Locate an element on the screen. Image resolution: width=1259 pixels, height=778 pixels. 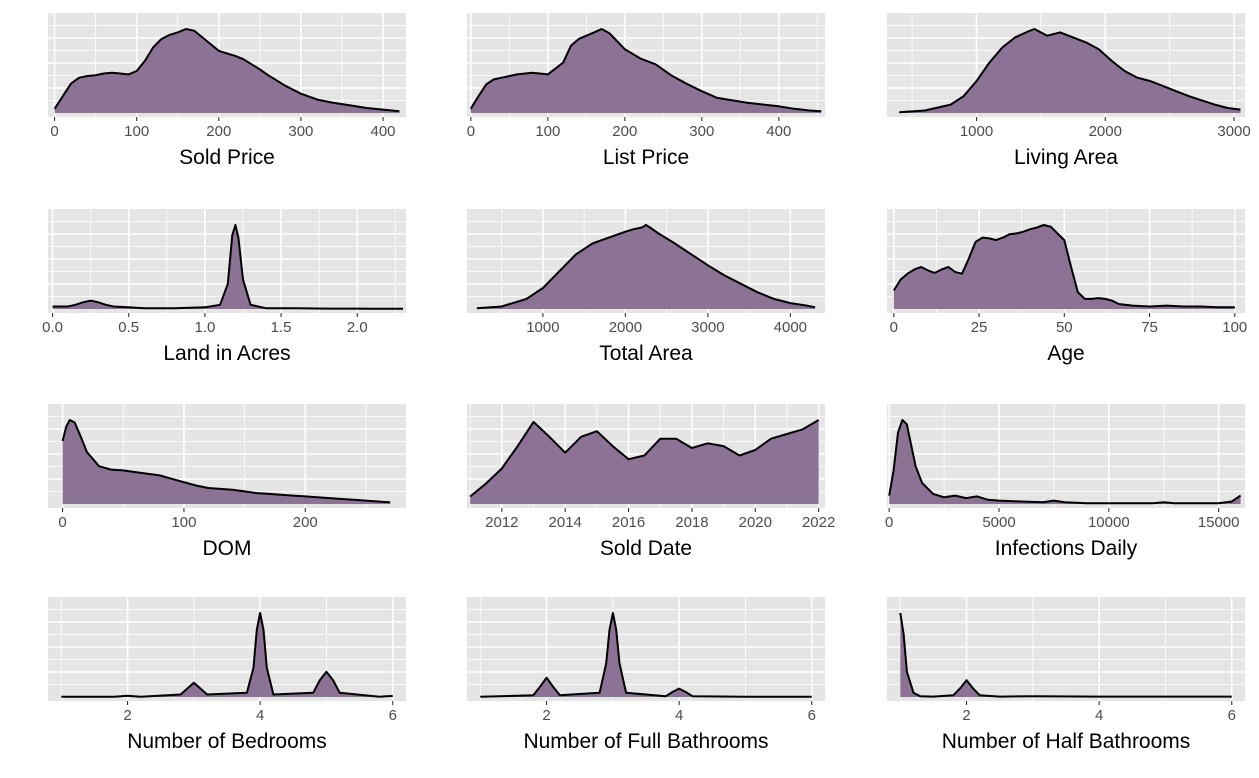
x-tick-label: 0.5 is located at coordinates (128, 327).